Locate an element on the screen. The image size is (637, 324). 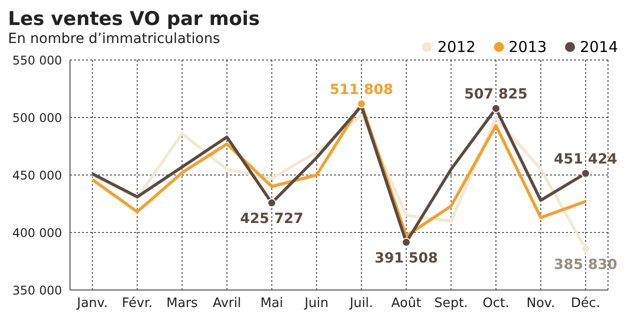
data-label: 391 508 is located at coordinates (406, 258).